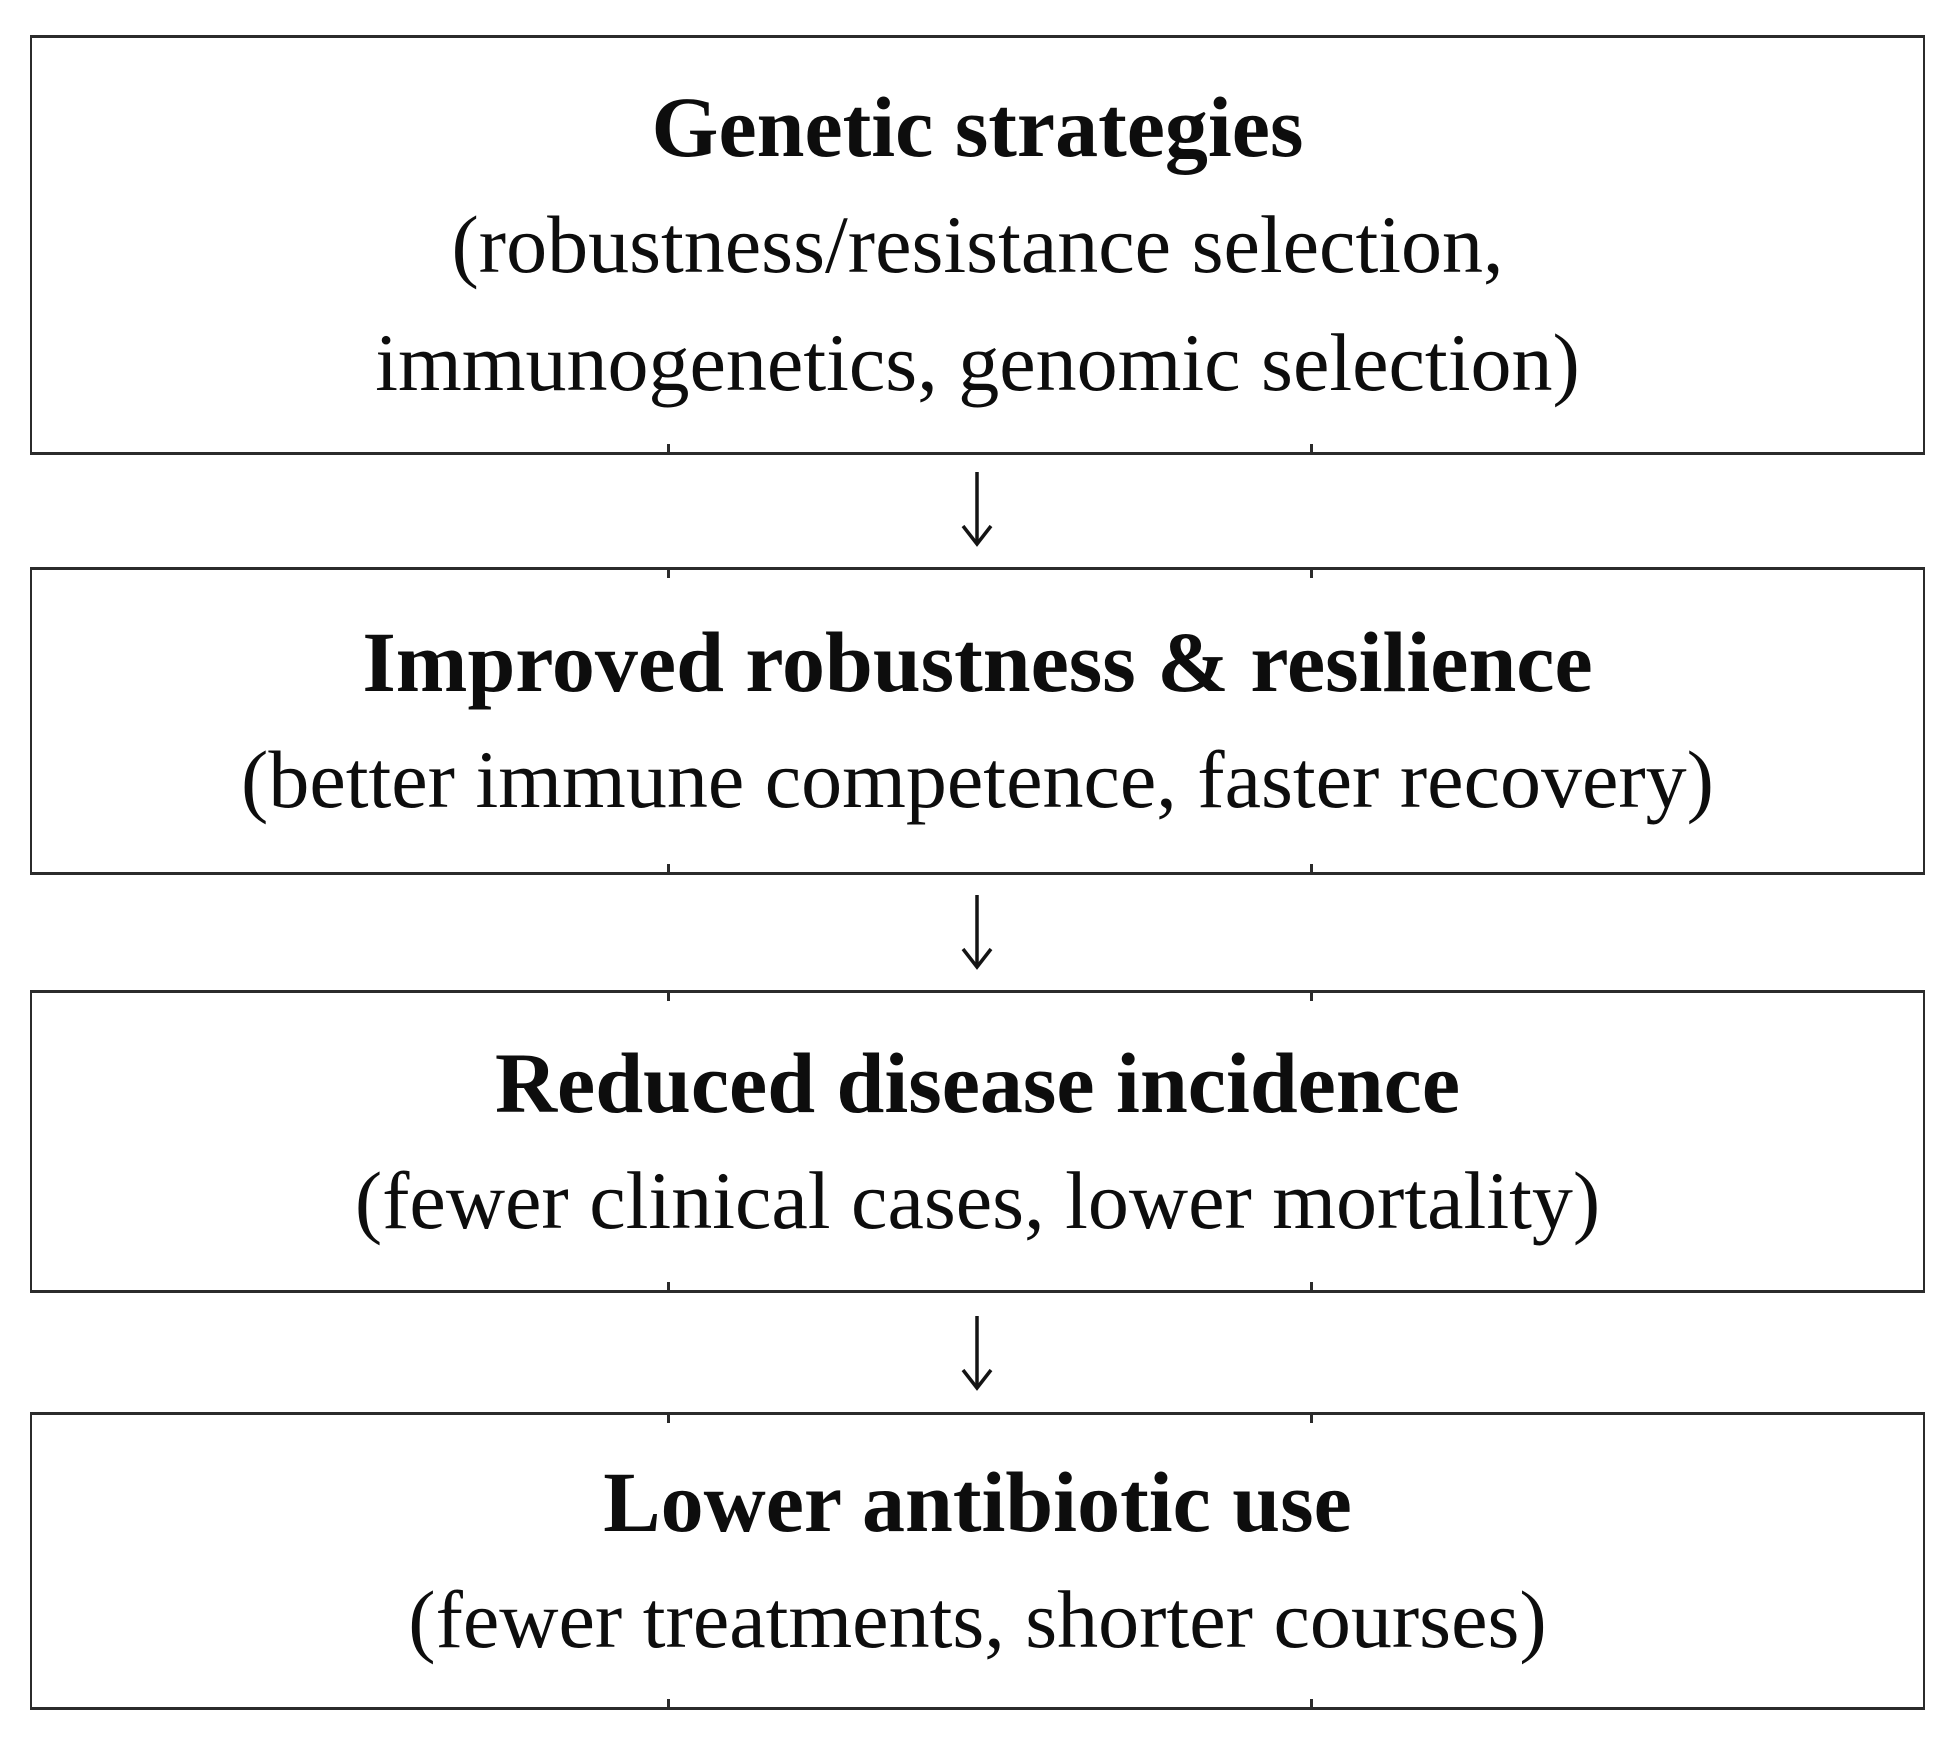  I want to click on box-subtitle-line-1: (fewer treatments, shorter courses), so click(977, 1619).